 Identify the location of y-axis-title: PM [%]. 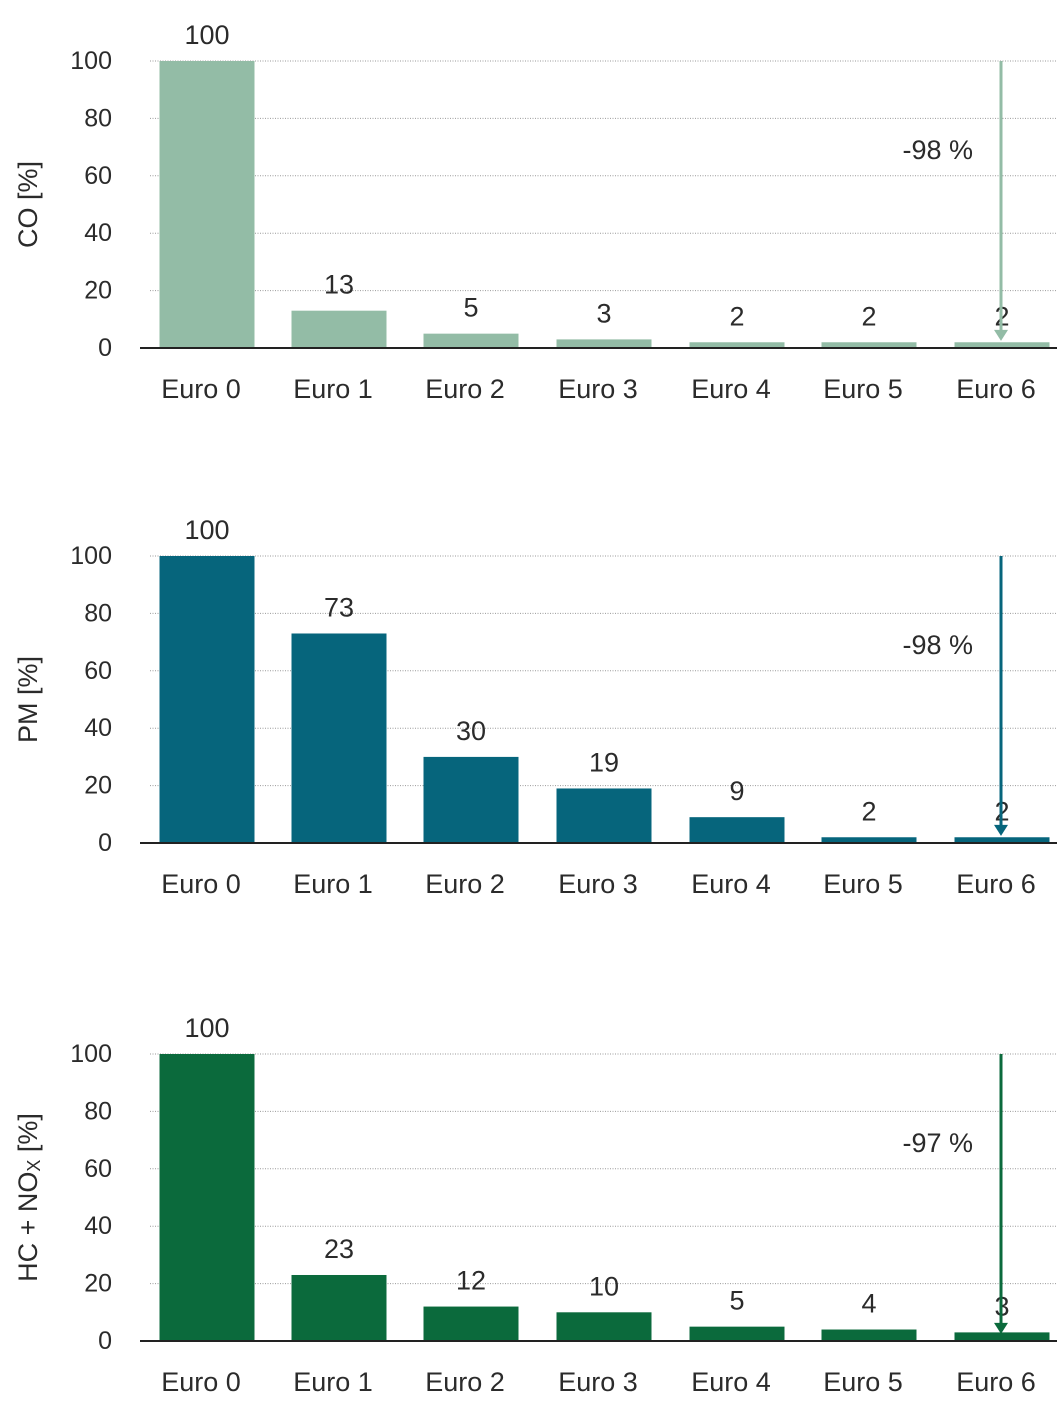
(28, 699).